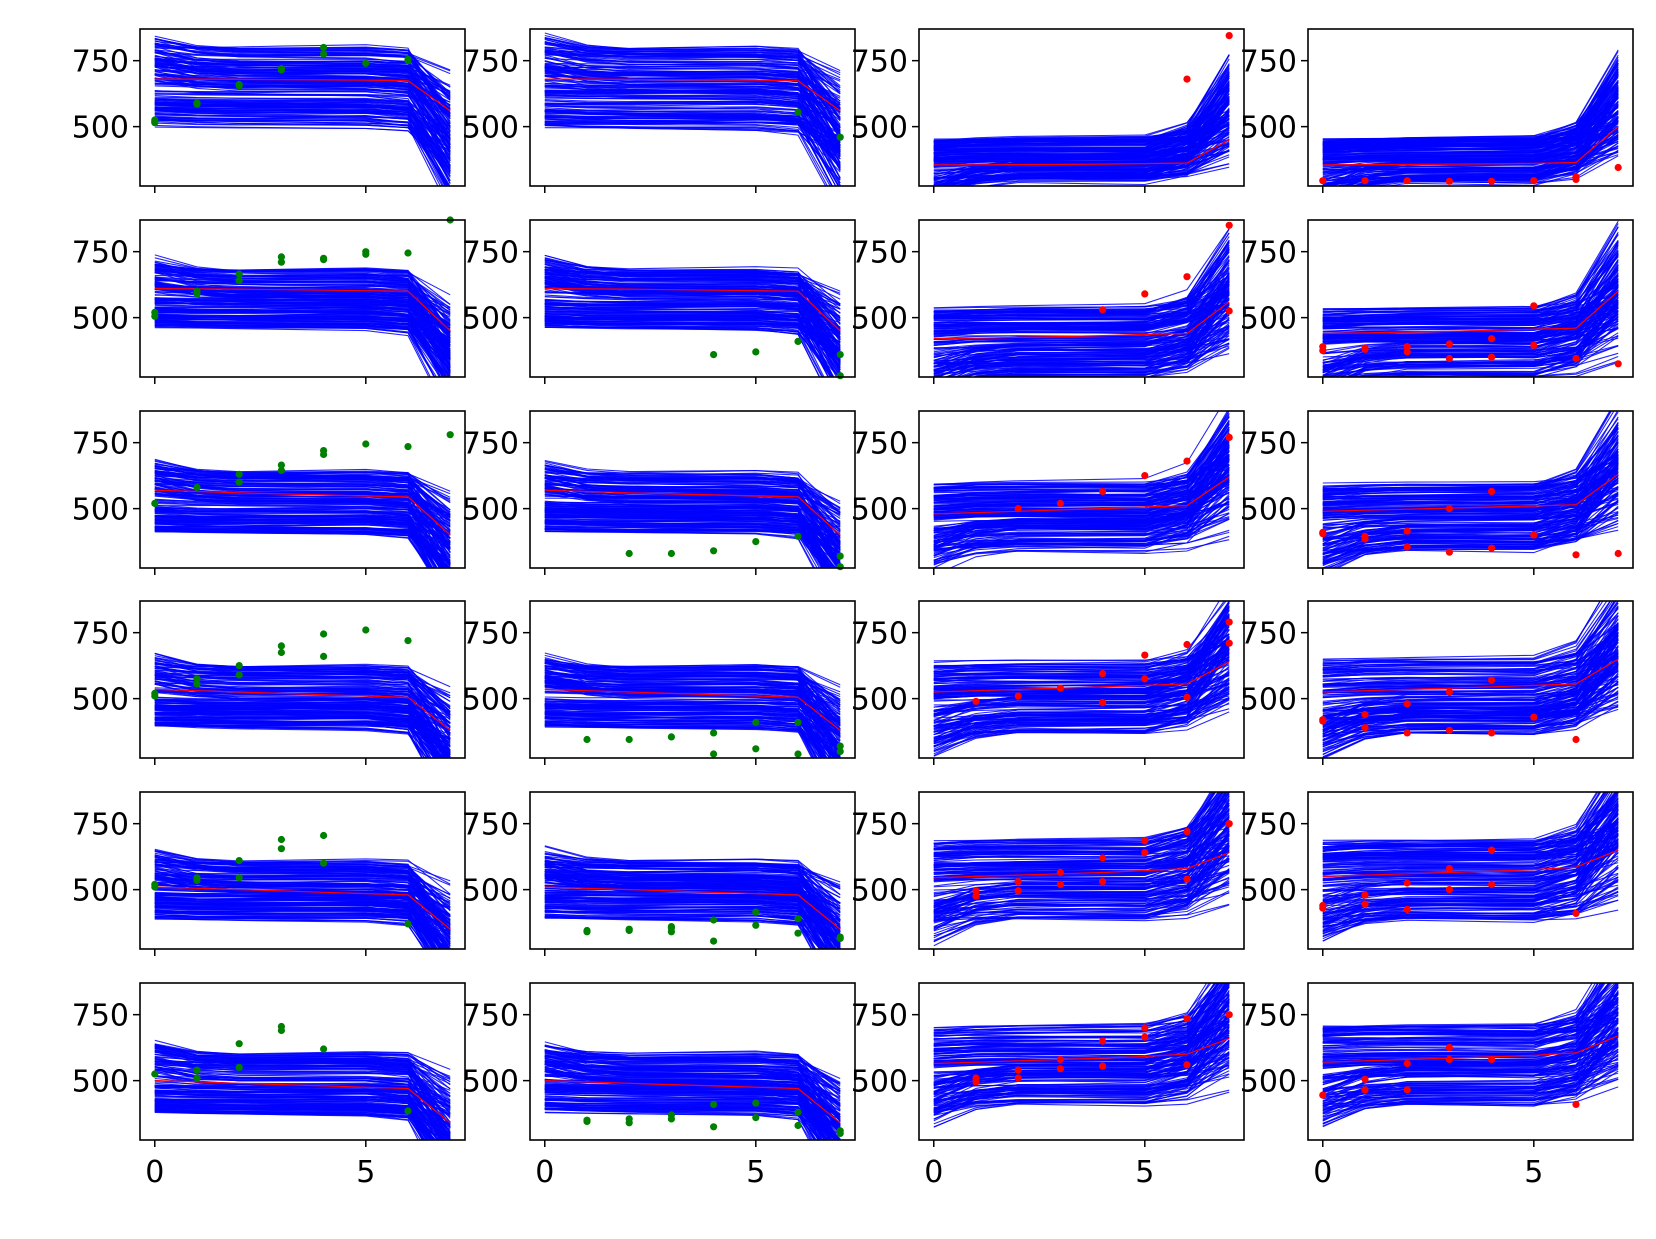 This screenshot has height=1239, width=1656. I want to click on axes-frame, so click(302, 1061).